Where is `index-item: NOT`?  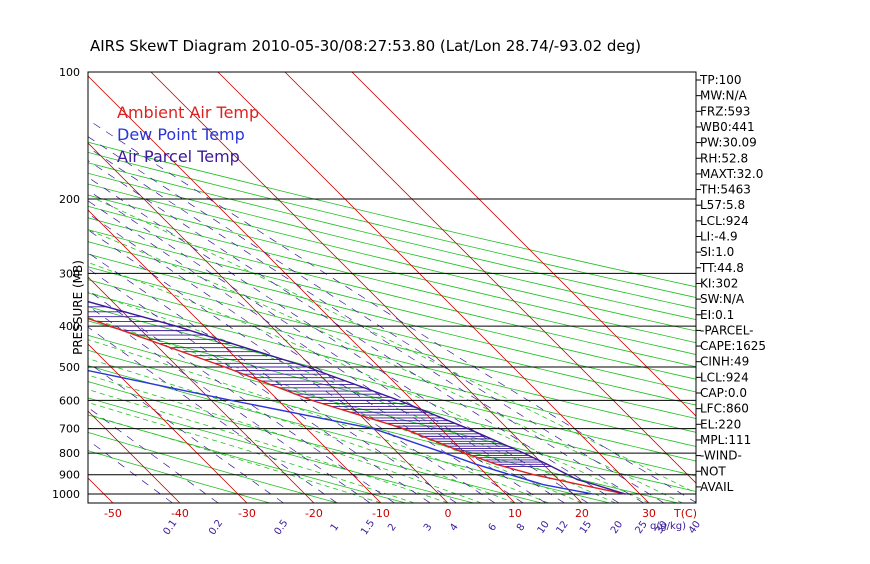
index-item: NOT is located at coordinates (713, 471).